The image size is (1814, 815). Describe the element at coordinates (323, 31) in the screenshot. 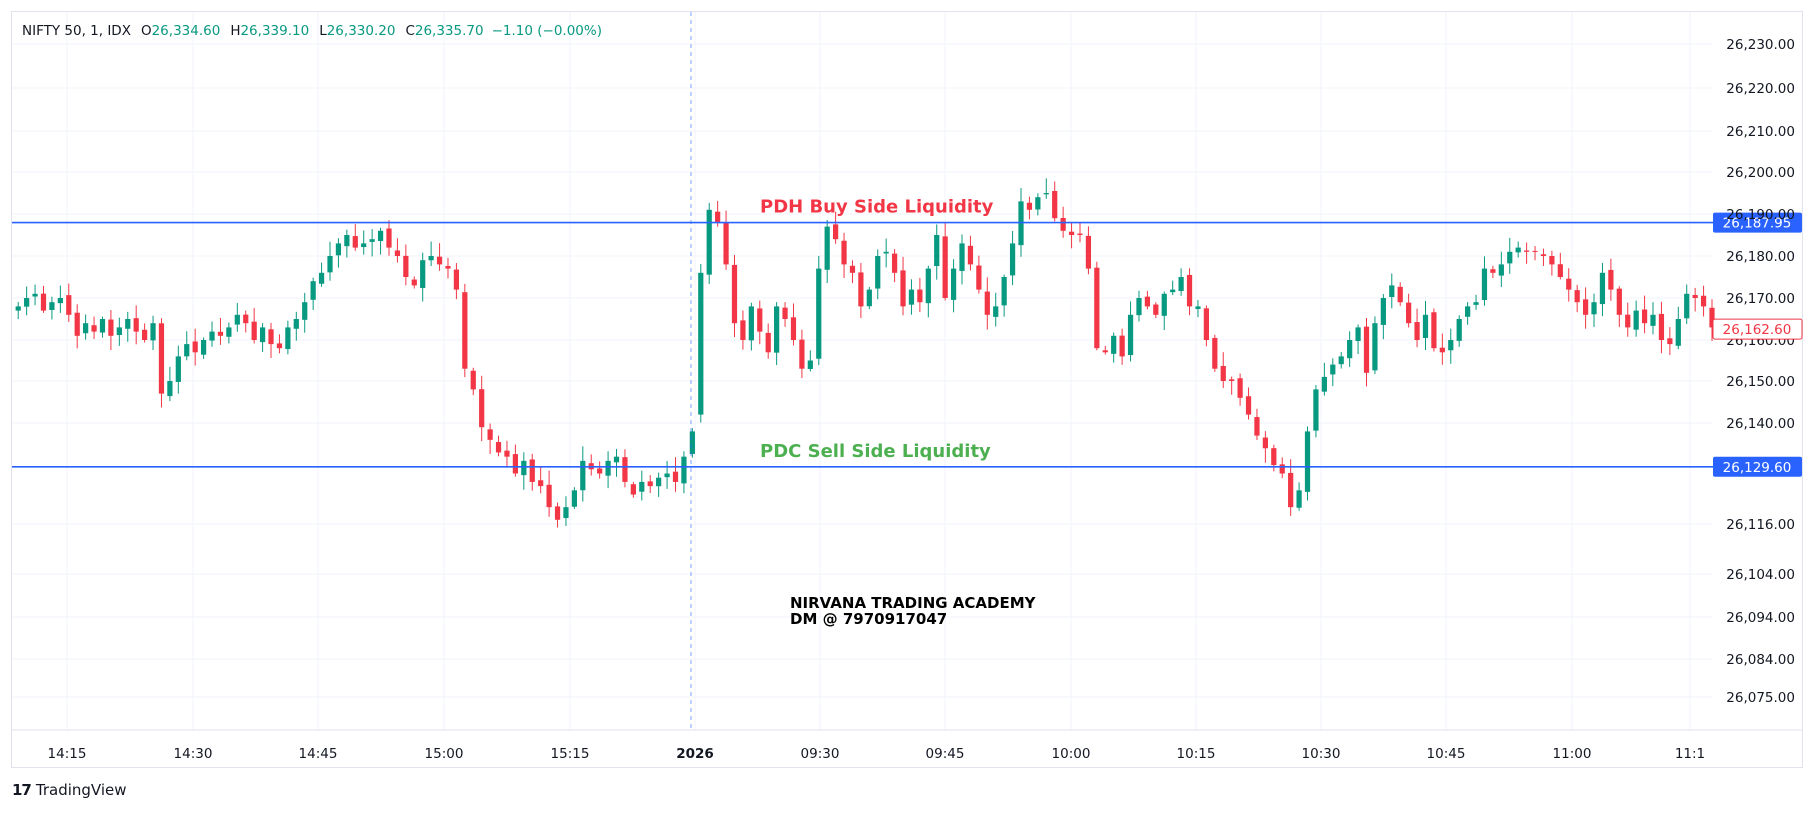

I see `low-label: L` at that location.